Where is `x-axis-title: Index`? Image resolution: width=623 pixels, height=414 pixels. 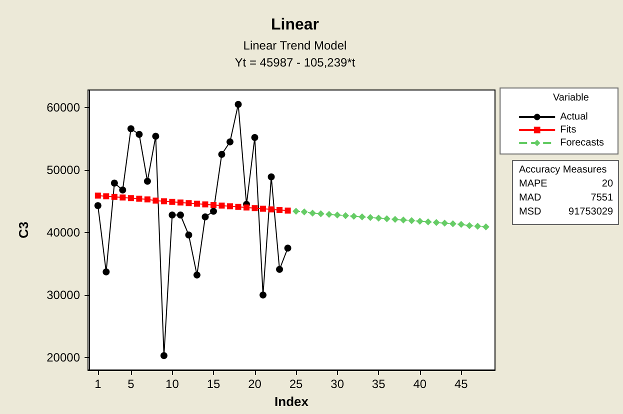
x-axis-title: Index is located at coordinates (292, 401).